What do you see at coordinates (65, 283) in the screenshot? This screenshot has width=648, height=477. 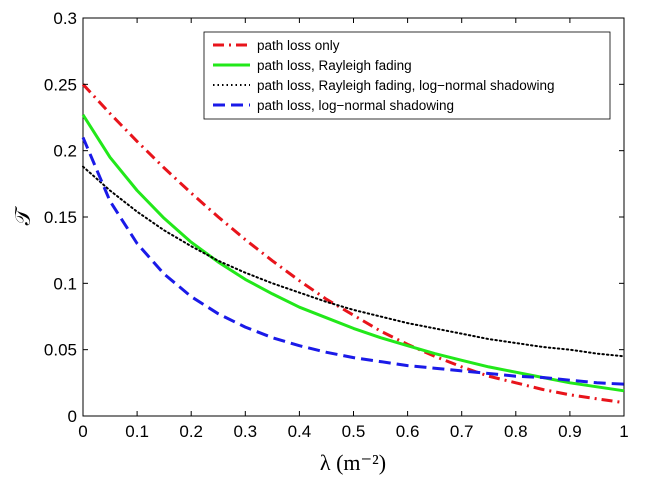 I see `y-tick-label: 0.1` at bounding box center [65, 283].